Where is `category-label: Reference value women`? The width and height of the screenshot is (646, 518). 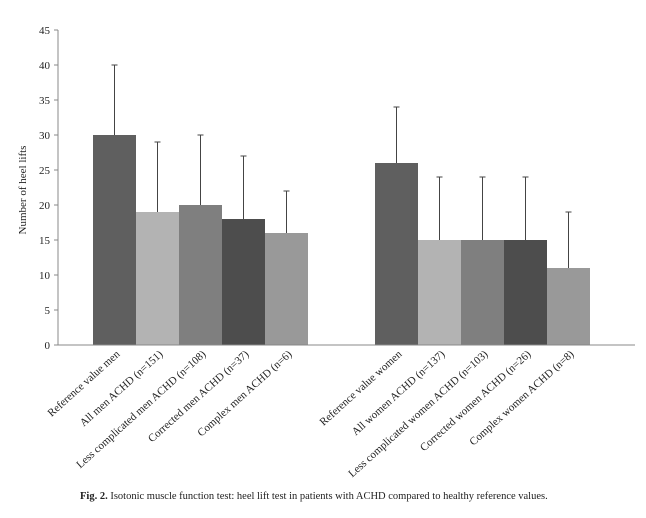 category-label: Reference value women is located at coordinates (360, 388).